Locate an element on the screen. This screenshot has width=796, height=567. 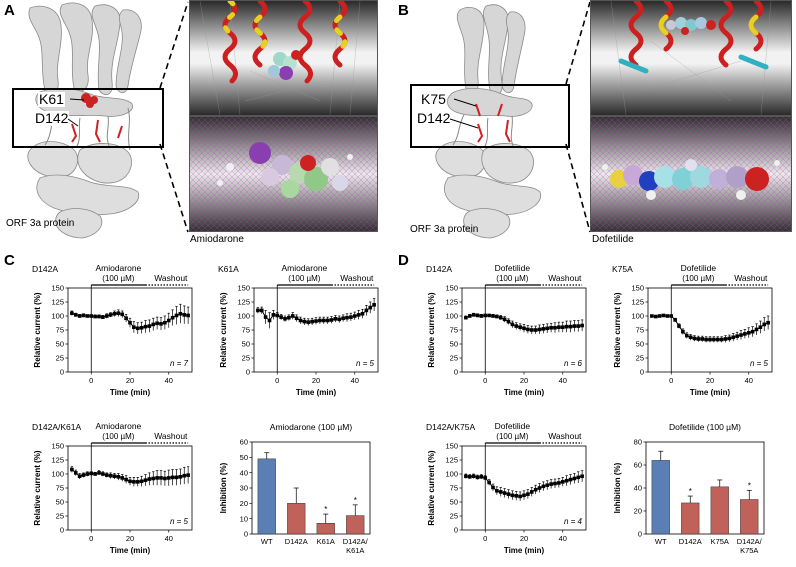
y-tick-label: 30 is located at coordinates (244, 488).